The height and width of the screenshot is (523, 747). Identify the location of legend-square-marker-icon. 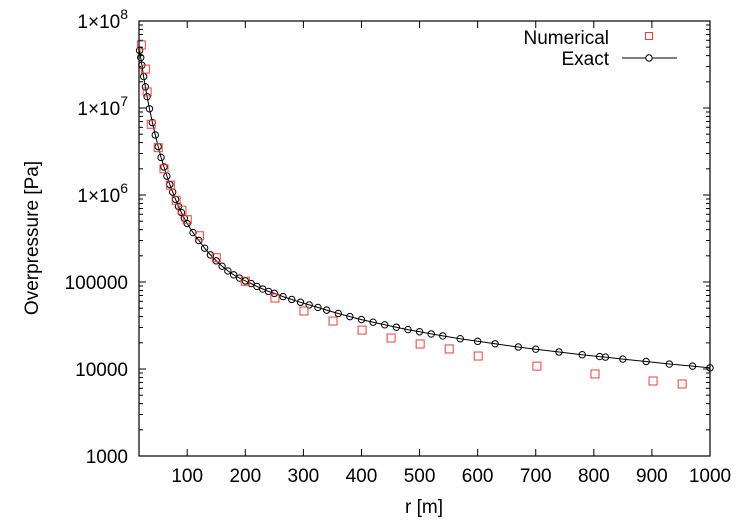
(649, 36).